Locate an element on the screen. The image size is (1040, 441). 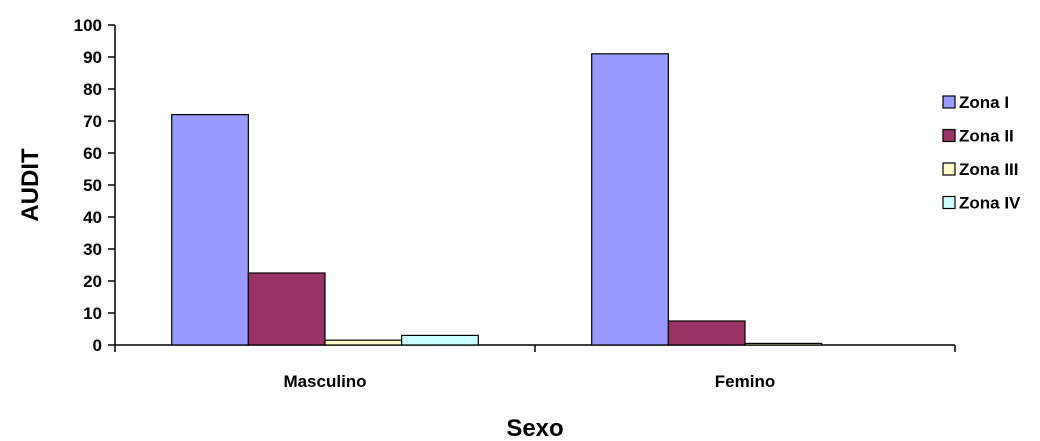
x-category-label: Femino is located at coordinates (745, 381).